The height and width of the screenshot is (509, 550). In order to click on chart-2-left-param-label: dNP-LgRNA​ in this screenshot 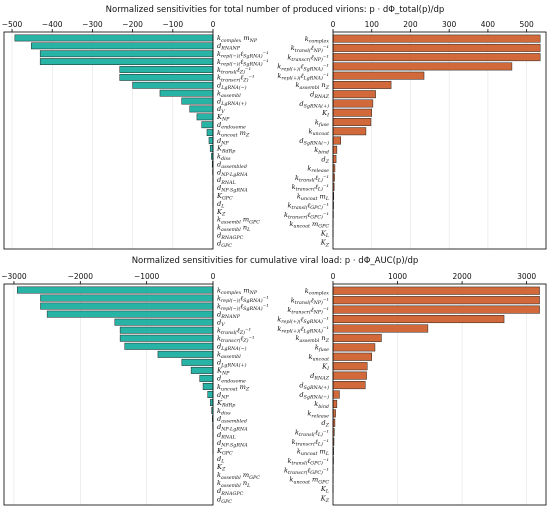, I will do `click(232, 428)`.